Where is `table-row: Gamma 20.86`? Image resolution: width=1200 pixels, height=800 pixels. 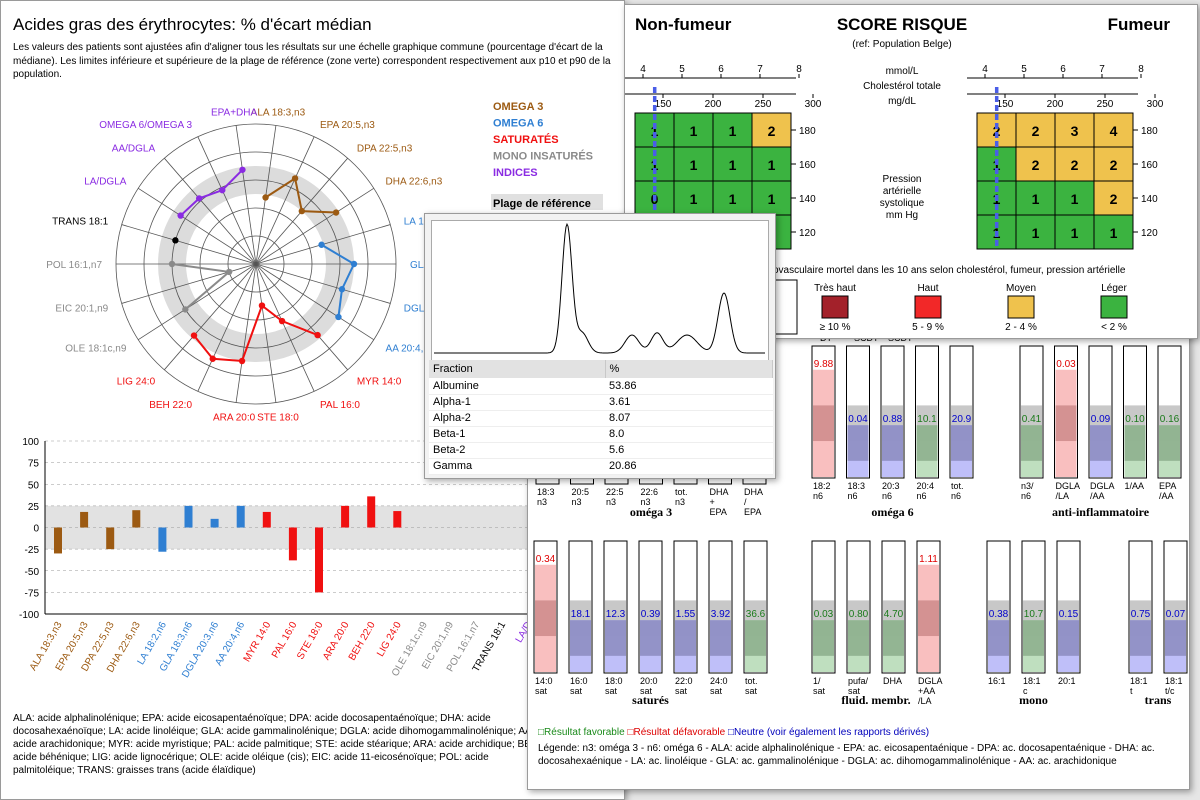 table-row: Gamma 20.86 is located at coordinates (601, 466).